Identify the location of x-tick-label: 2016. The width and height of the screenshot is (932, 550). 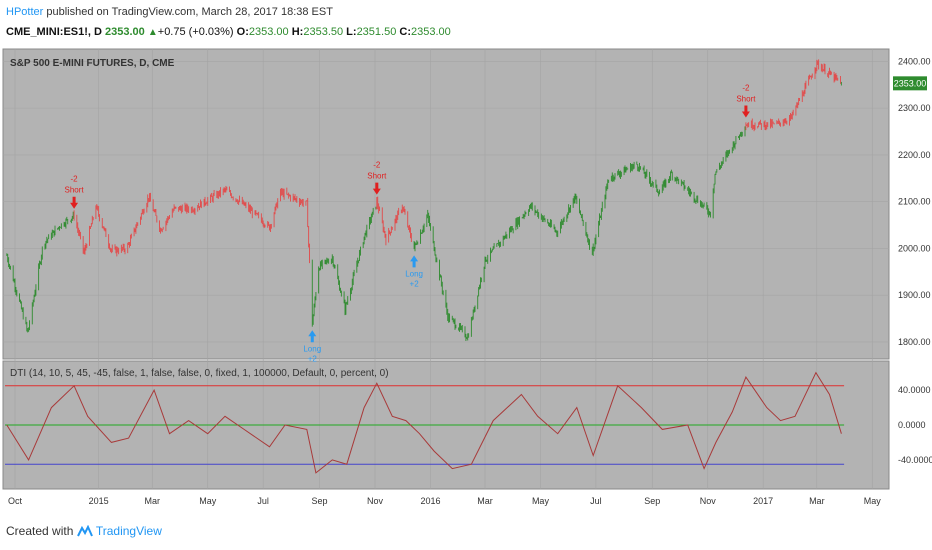
(430, 501).